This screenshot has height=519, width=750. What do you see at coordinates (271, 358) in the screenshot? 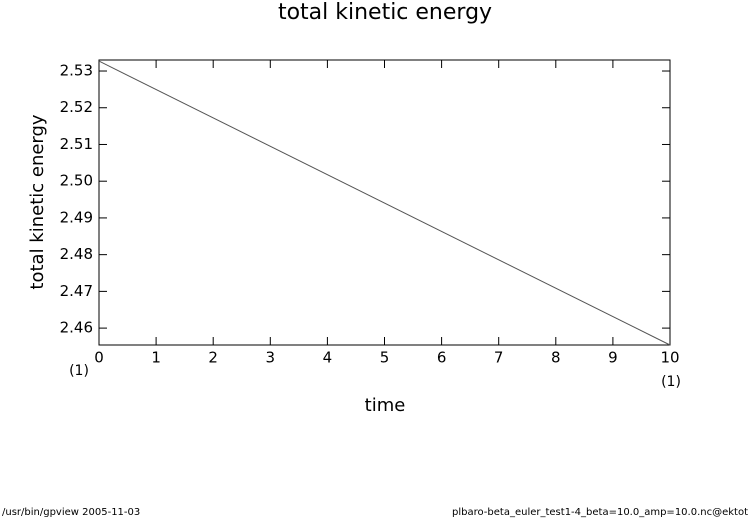
I see `x-tick-label: 3` at bounding box center [271, 358].